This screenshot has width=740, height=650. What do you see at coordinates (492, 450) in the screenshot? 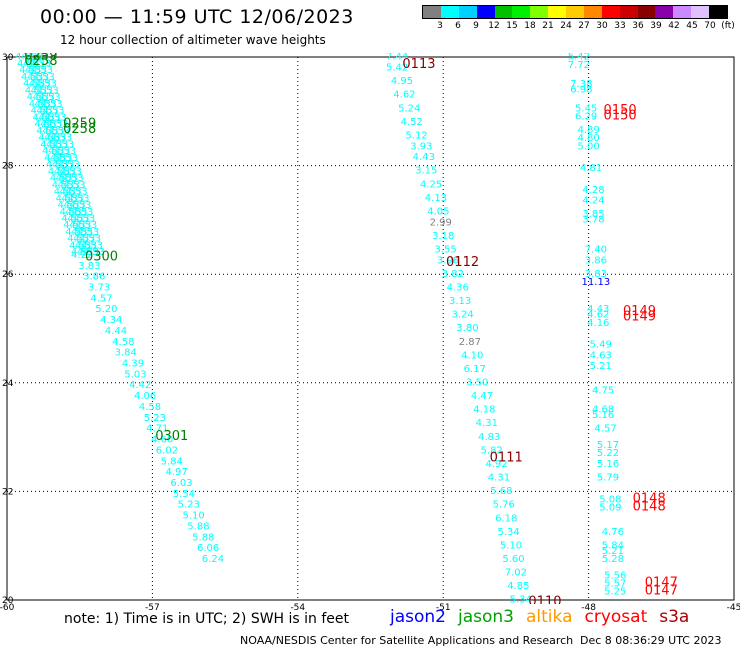
I see `swh-value-label: 5.82` at bounding box center [492, 450].